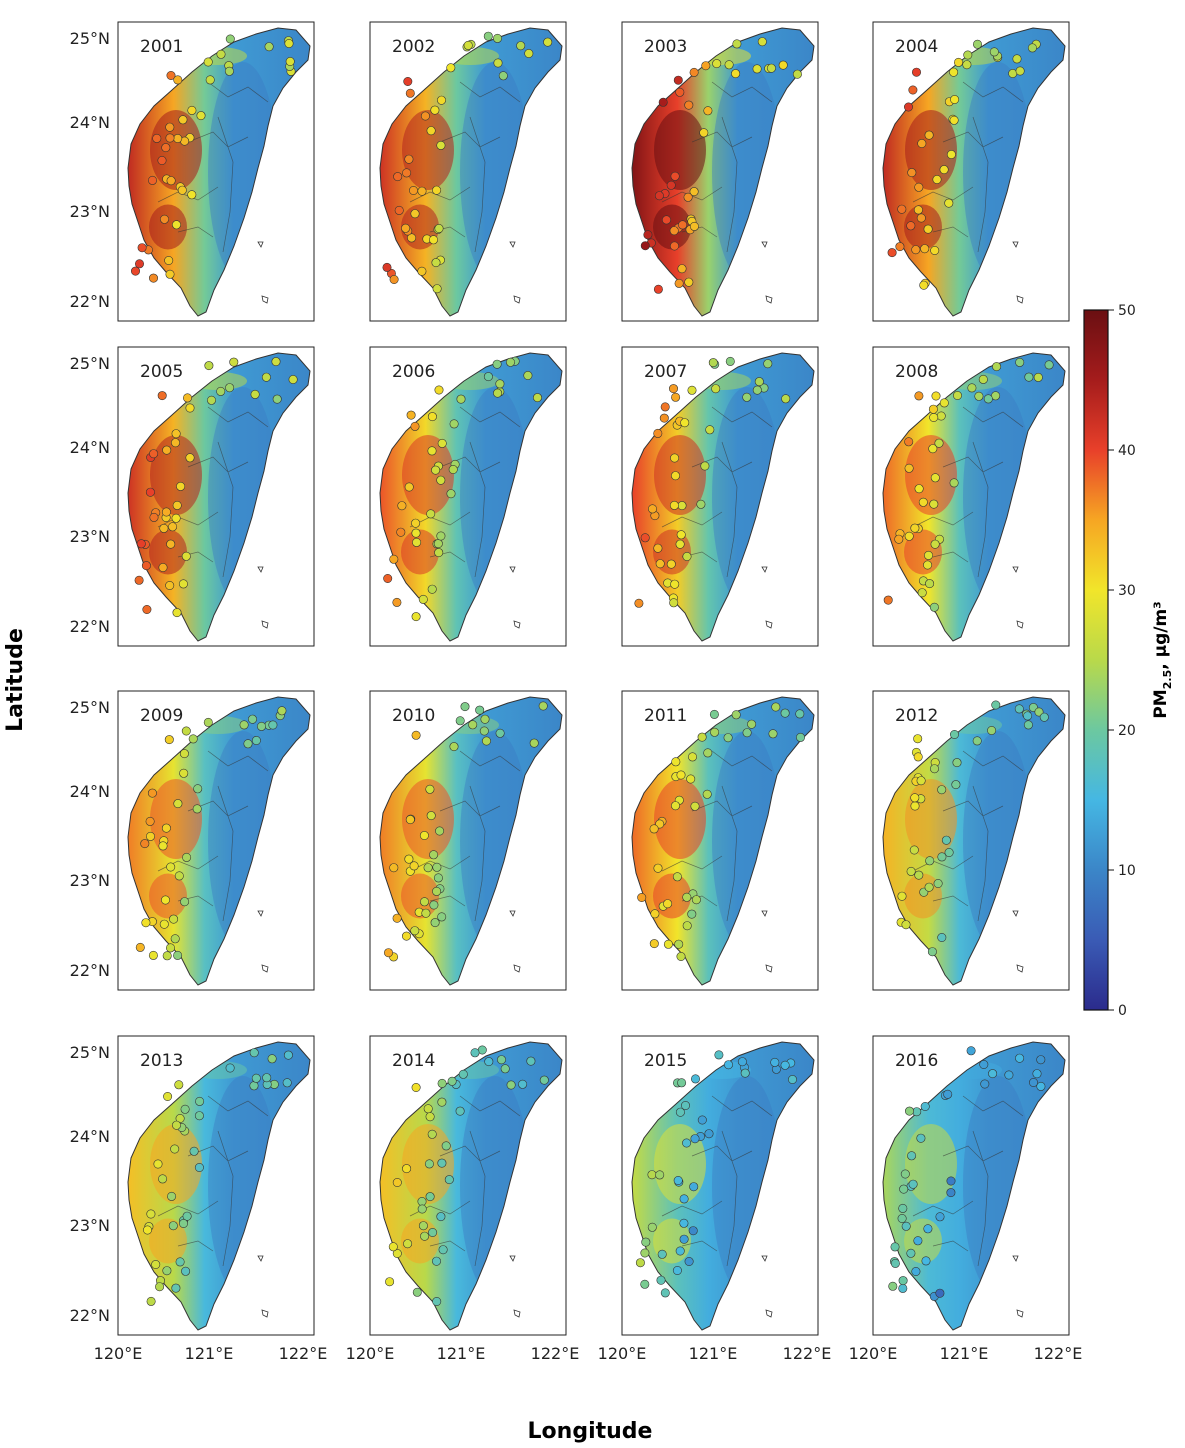 This screenshot has width=1185, height=1448. I want to click on panel-year-label: 2004, so click(916, 47).